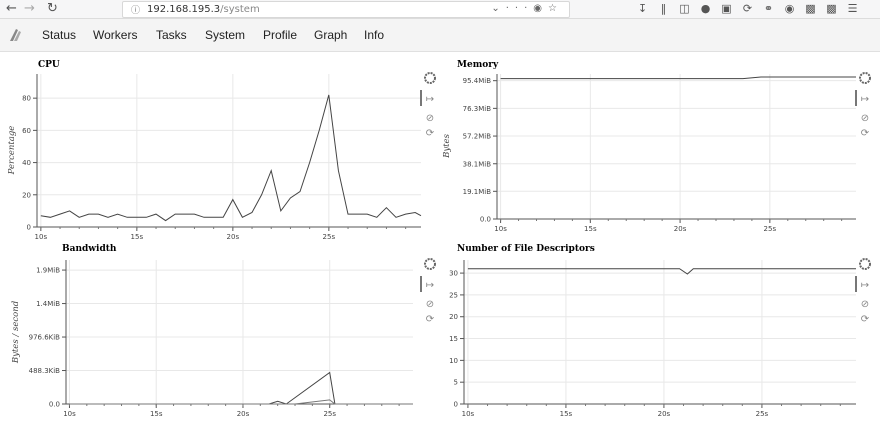  Describe the element at coordinates (16, 35) in the screenshot. I see `dask-logo-icon` at that location.